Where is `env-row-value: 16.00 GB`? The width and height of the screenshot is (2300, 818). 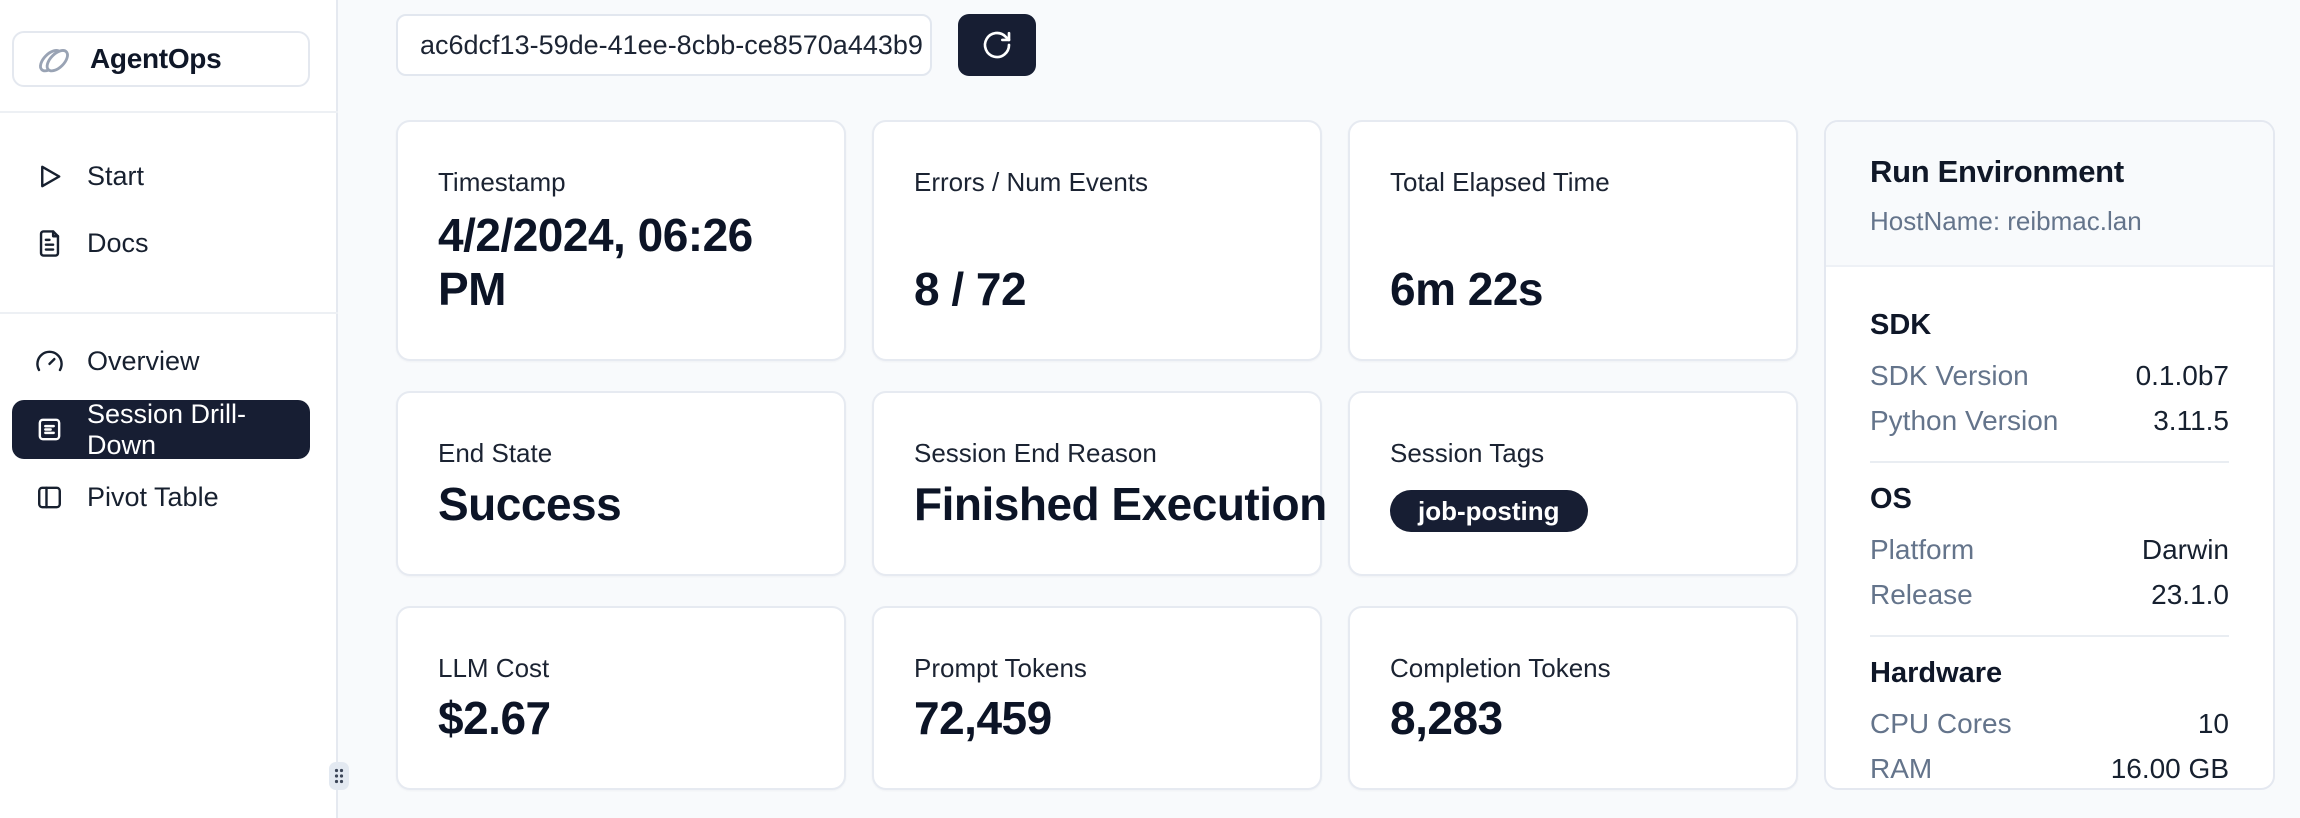 env-row-value: 16.00 GB is located at coordinates (2169, 768).